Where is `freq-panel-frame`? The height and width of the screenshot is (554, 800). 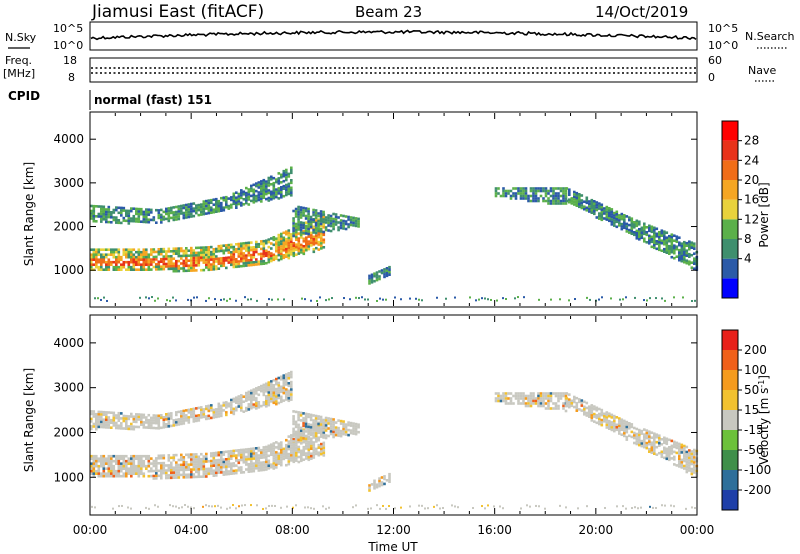 freq-panel-frame is located at coordinates (393, 70).